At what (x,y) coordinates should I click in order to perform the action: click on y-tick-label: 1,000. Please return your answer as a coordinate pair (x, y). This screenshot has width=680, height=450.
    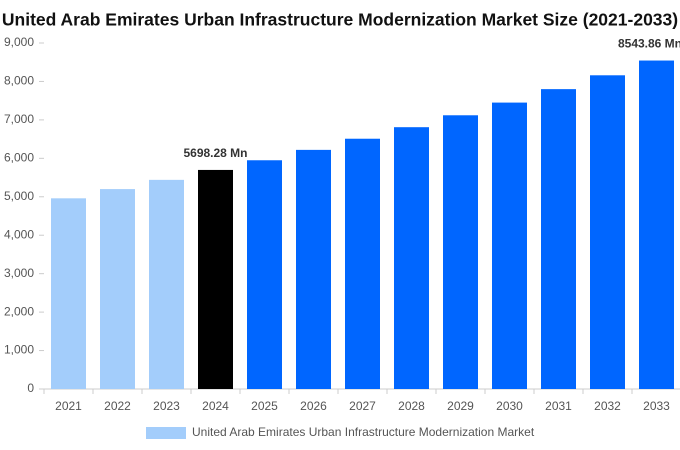
    Looking at the image, I should click on (19, 350).